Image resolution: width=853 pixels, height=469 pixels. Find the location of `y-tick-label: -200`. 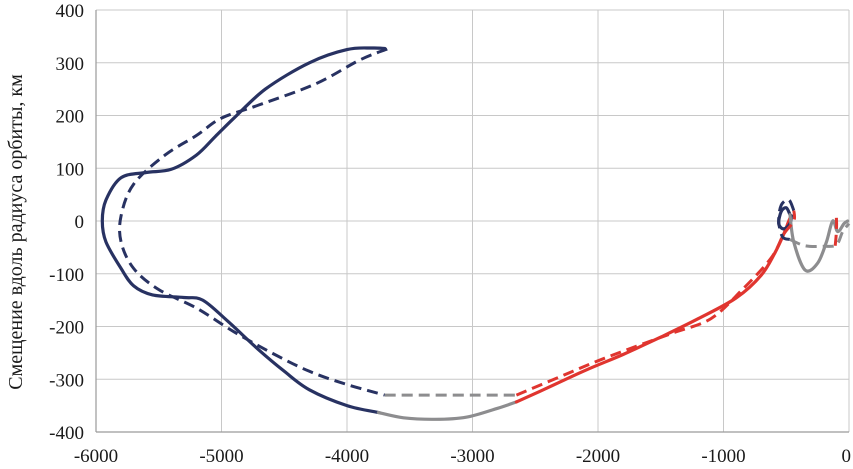

y-tick-label: -200 is located at coordinates (66, 328).